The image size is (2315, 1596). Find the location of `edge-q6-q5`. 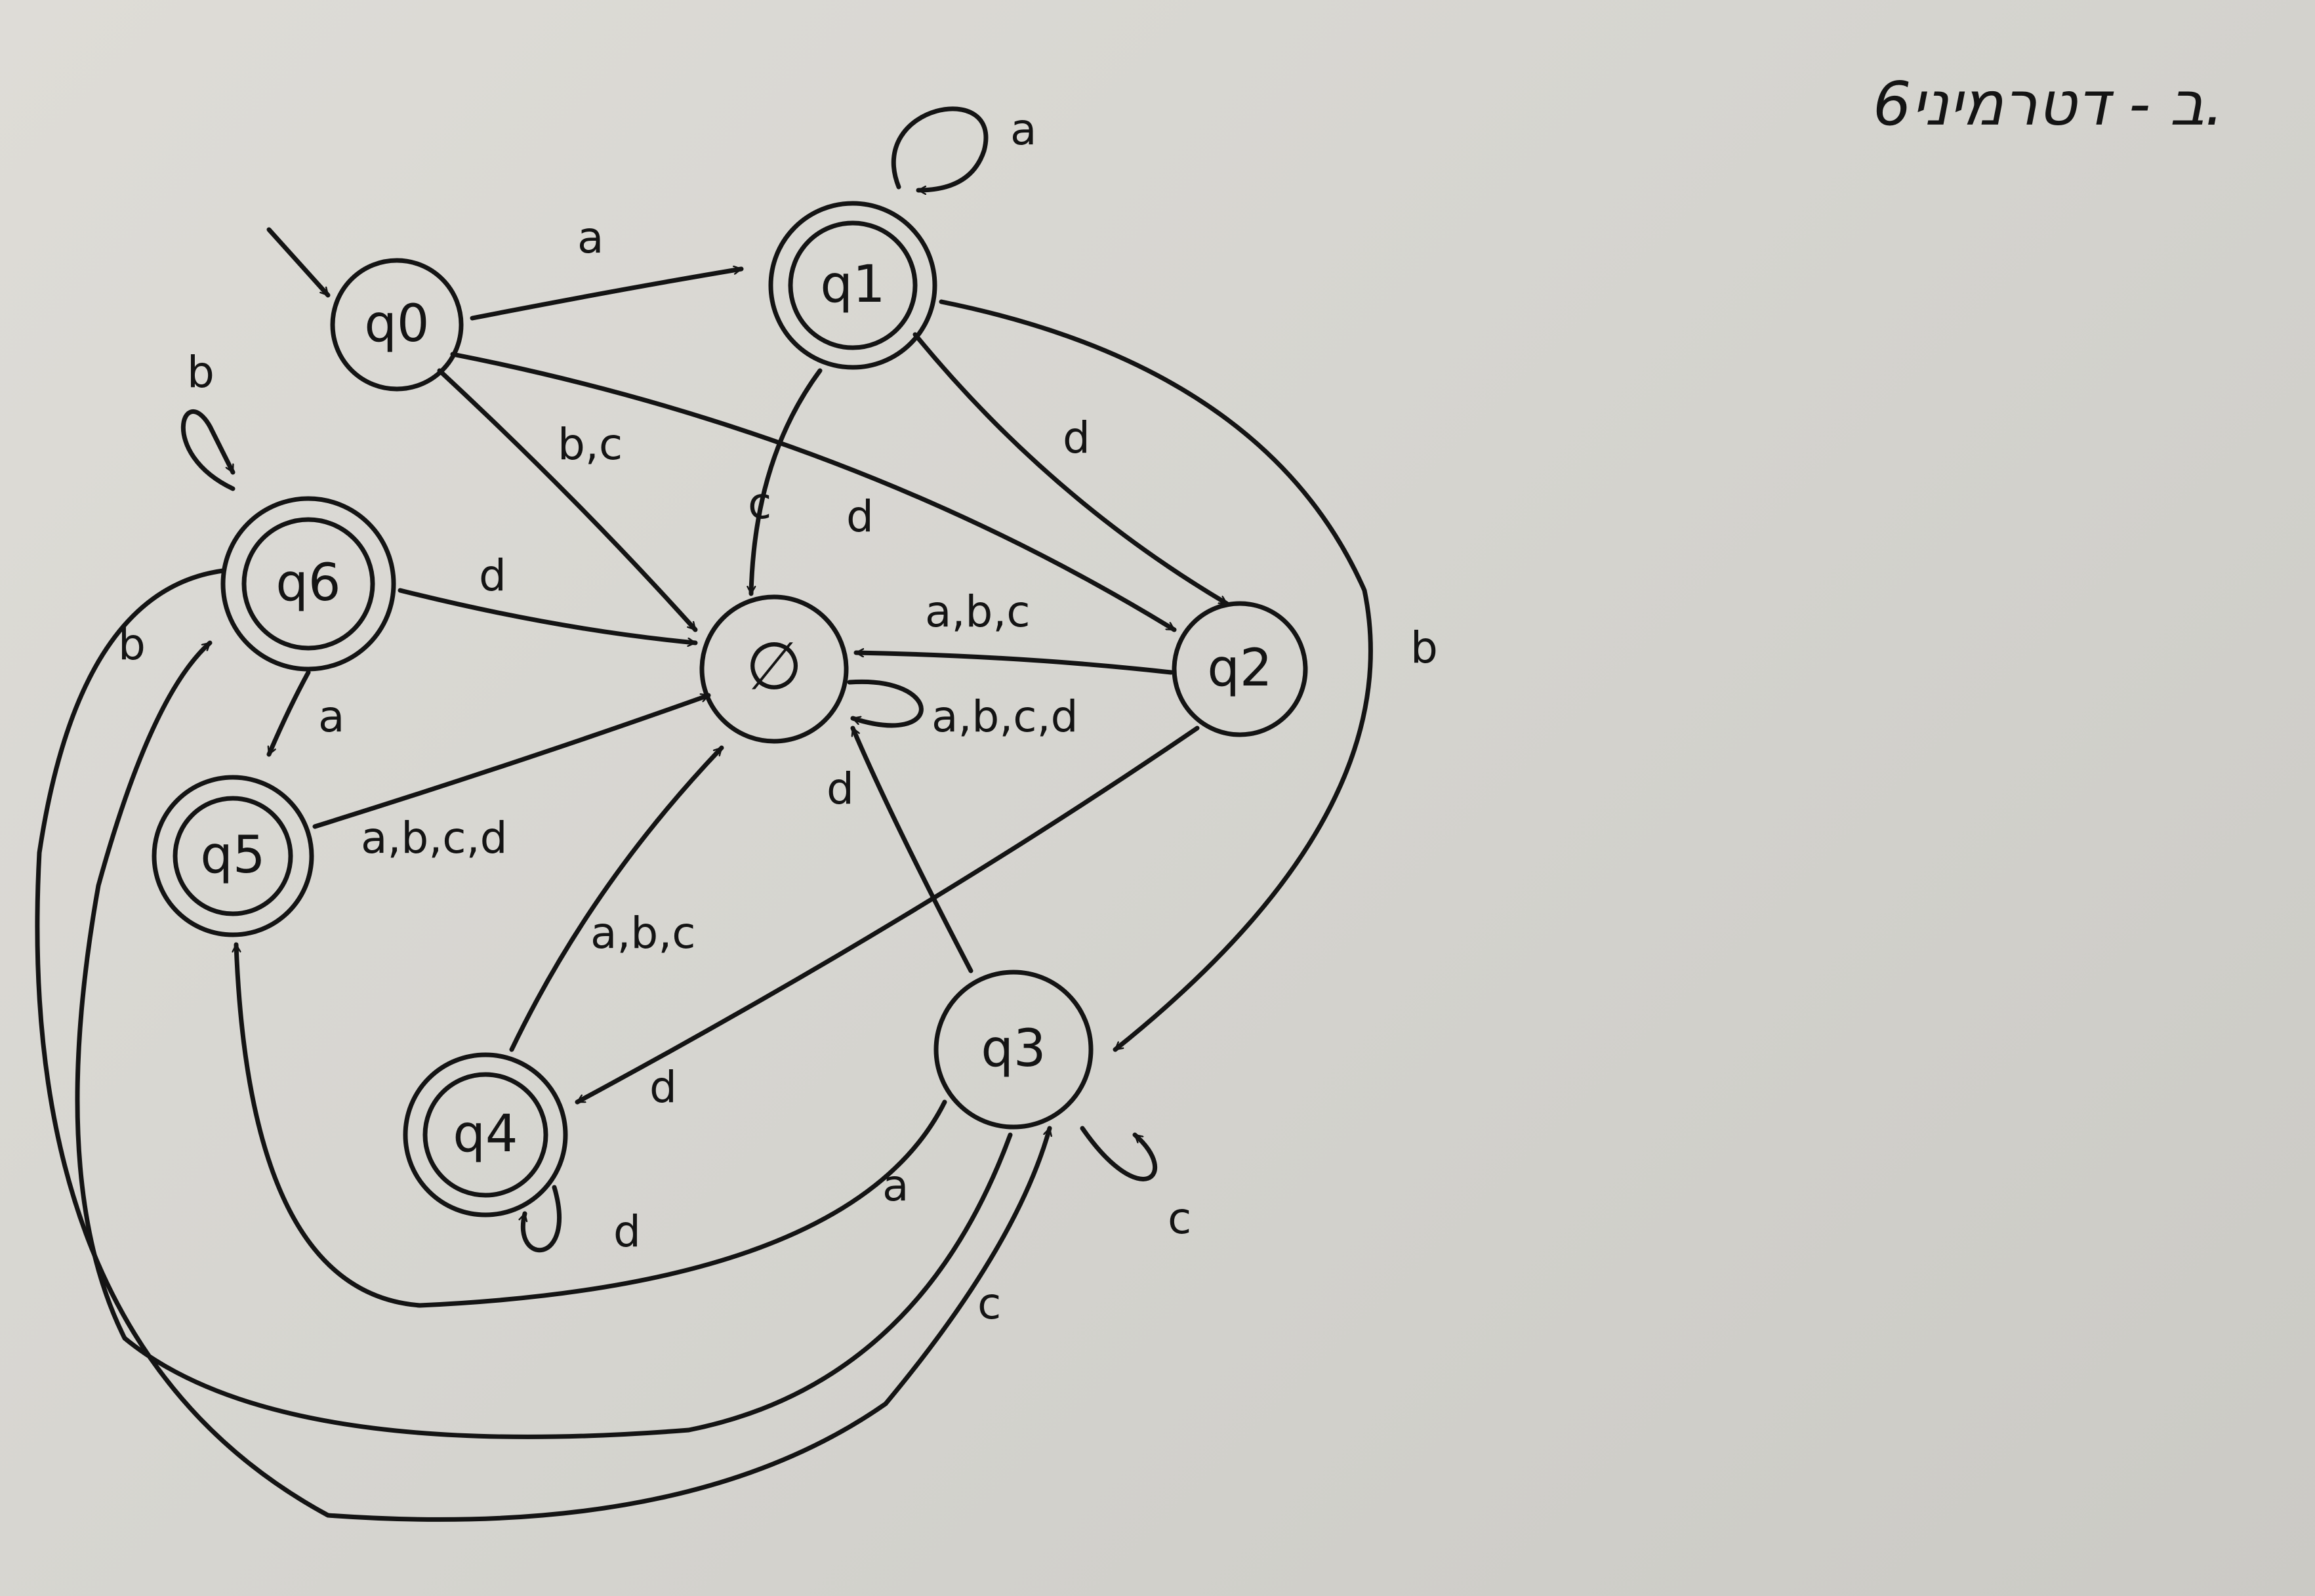

edge-q6-q5 is located at coordinates (288, 713).